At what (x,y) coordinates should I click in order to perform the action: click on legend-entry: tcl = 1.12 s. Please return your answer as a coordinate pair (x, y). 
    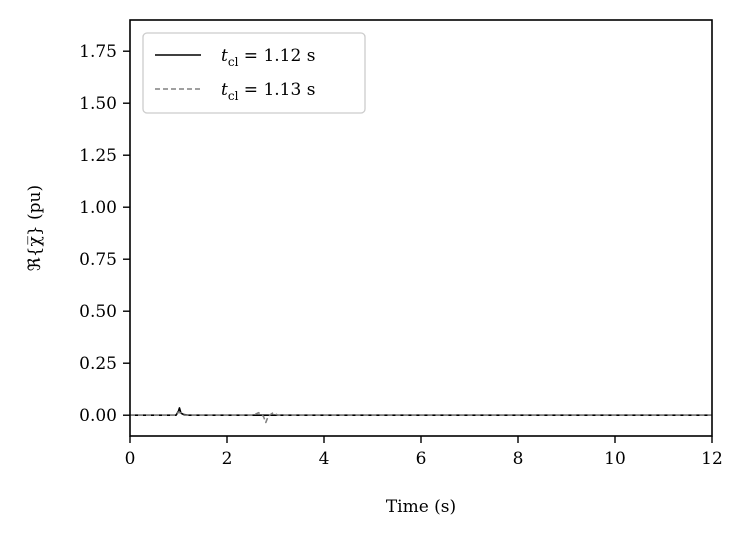
    Looking at the image, I should click on (235, 57).